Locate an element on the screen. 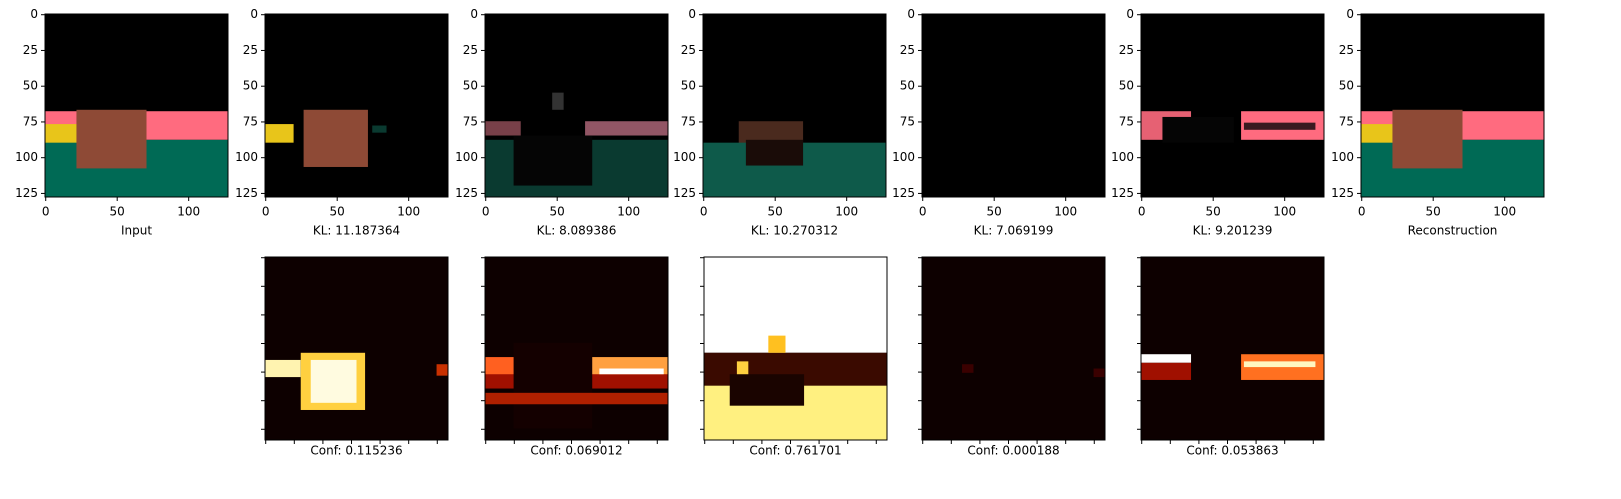  panel: Conf: 0.069012 is located at coordinates (575, 357).